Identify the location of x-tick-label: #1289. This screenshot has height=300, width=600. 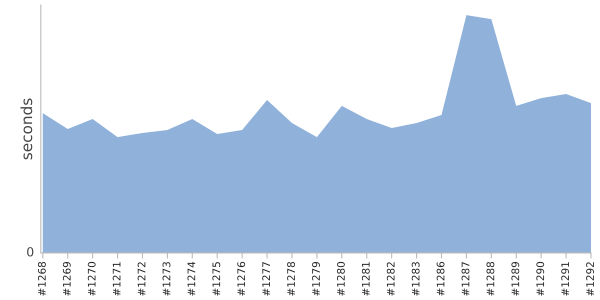
(515, 279).